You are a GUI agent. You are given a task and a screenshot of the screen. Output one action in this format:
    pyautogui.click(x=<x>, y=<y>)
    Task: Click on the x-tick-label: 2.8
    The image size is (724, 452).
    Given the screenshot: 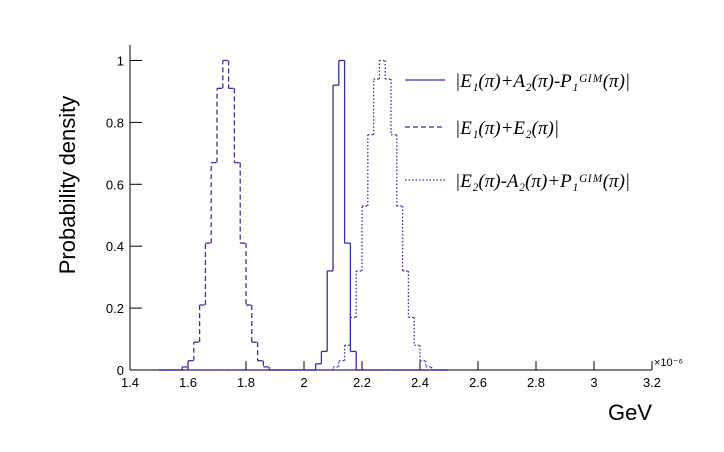 What is the action you would take?
    pyautogui.click(x=536, y=382)
    